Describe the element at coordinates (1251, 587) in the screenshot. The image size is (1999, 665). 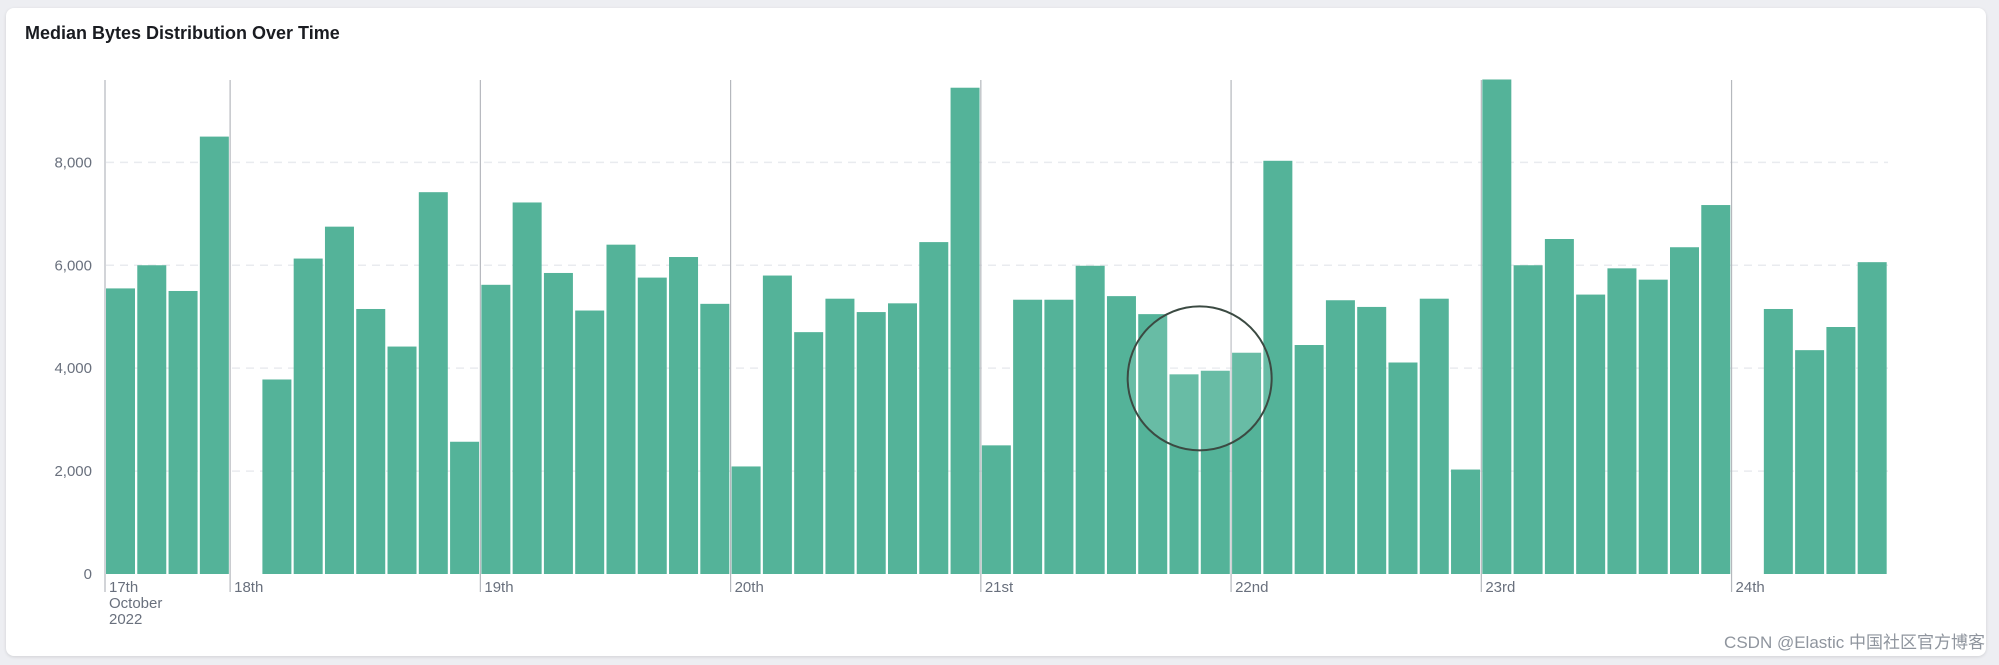
I see `x-tick-label: 22nd` at that location.